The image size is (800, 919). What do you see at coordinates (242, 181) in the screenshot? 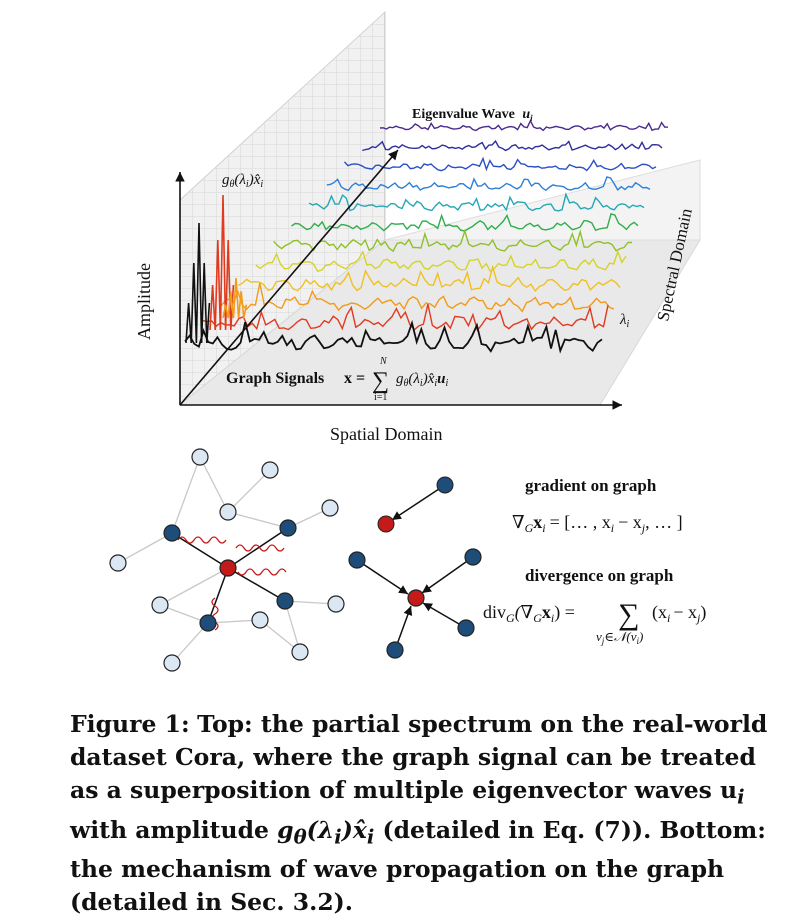
I see `amplitude-function-label: gθ(λi)x̂i` at bounding box center [242, 181].